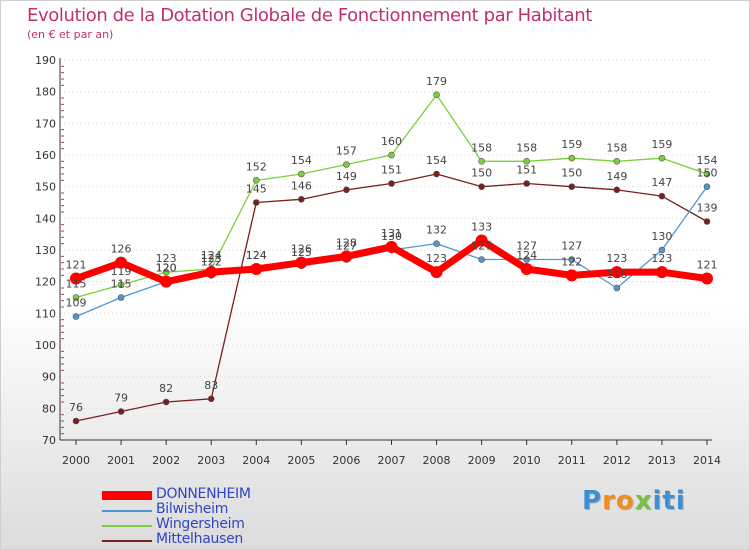 The image size is (750, 550). Describe the element at coordinates (436, 81) in the screenshot. I see `data-label-wingersheim: 179` at that location.